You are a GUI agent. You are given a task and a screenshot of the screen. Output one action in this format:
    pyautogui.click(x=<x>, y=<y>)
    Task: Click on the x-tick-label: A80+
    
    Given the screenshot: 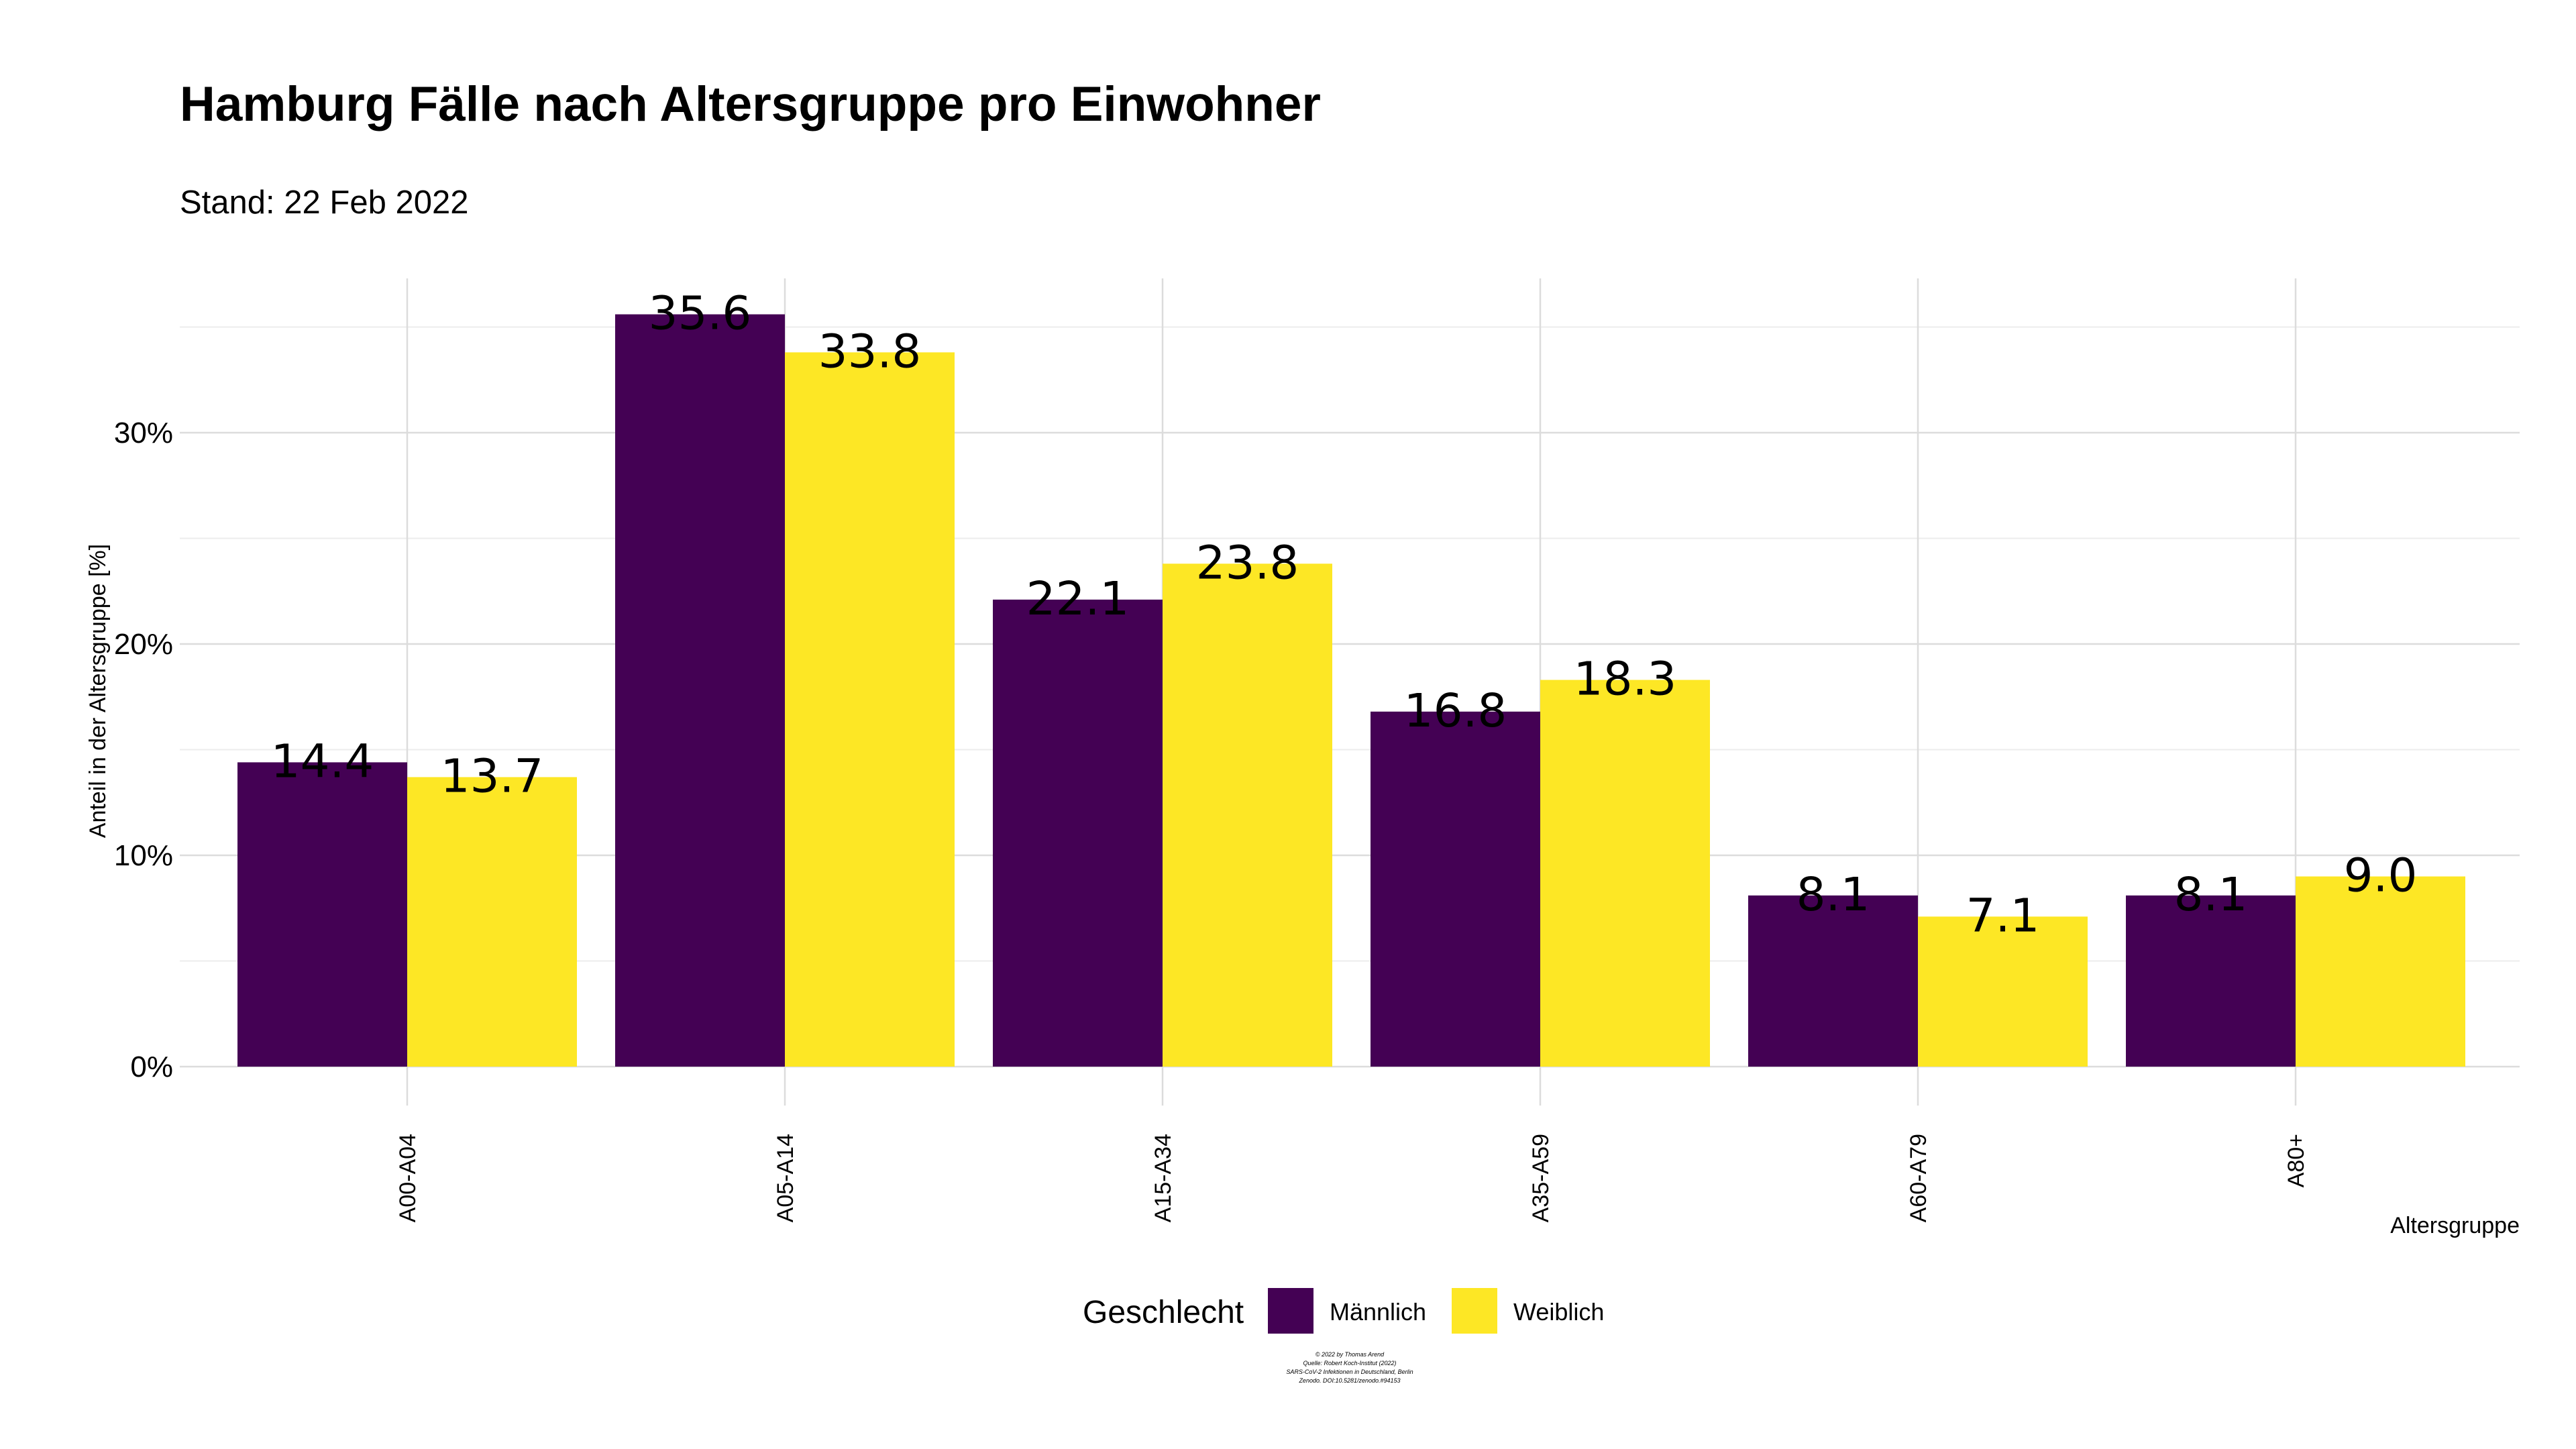 What is the action you would take?
    pyautogui.click(x=2296, y=1160)
    